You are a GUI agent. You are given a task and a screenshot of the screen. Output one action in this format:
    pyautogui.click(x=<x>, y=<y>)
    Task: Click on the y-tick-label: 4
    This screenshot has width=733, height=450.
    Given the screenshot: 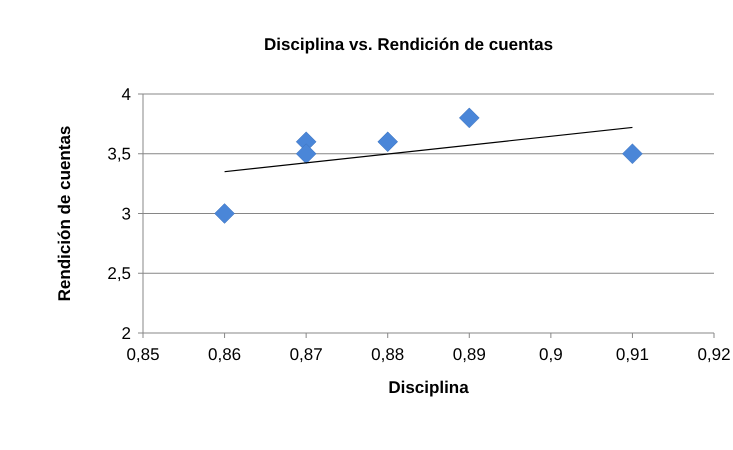 What is the action you would take?
    pyautogui.click(x=126, y=94)
    